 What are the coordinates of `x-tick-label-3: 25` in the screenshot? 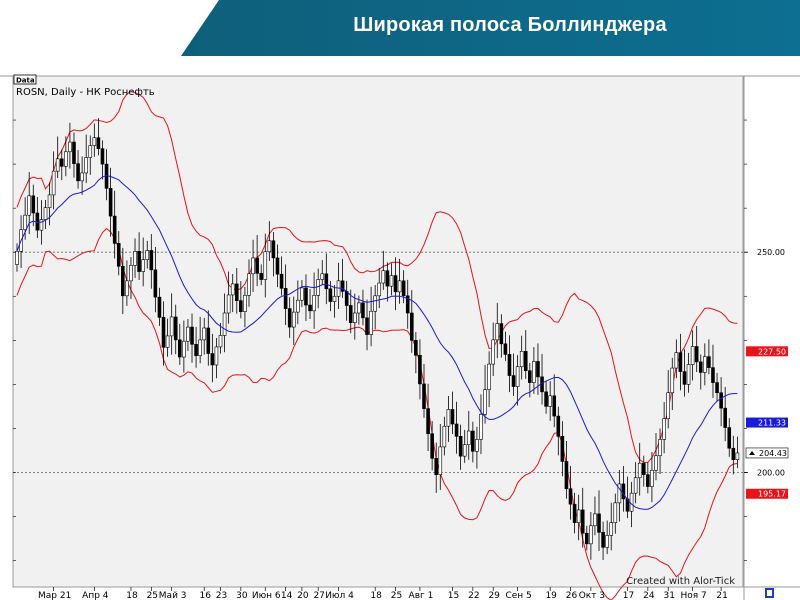 It's located at (152, 595).